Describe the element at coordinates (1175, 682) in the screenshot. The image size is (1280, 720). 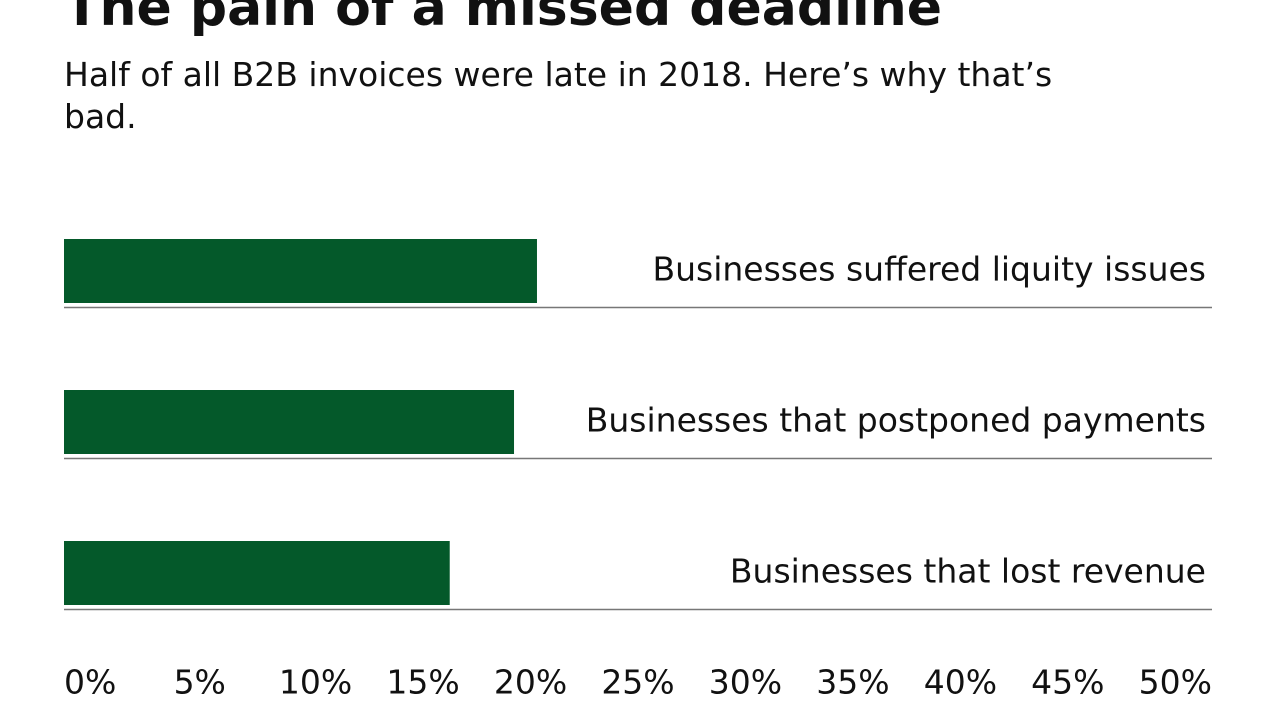
I see `x-tick-label: 50%` at that location.